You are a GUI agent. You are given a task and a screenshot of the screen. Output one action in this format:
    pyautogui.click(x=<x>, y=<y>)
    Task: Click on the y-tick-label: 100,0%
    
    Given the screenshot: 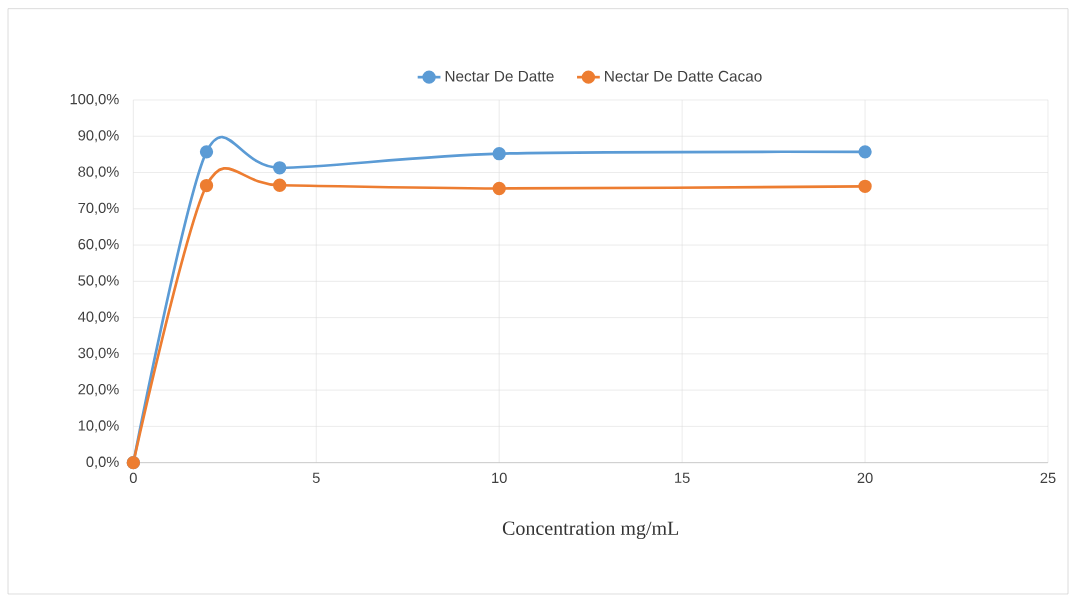 What is the action you would take?
    pyautogui.click(x=94, y=100)
    